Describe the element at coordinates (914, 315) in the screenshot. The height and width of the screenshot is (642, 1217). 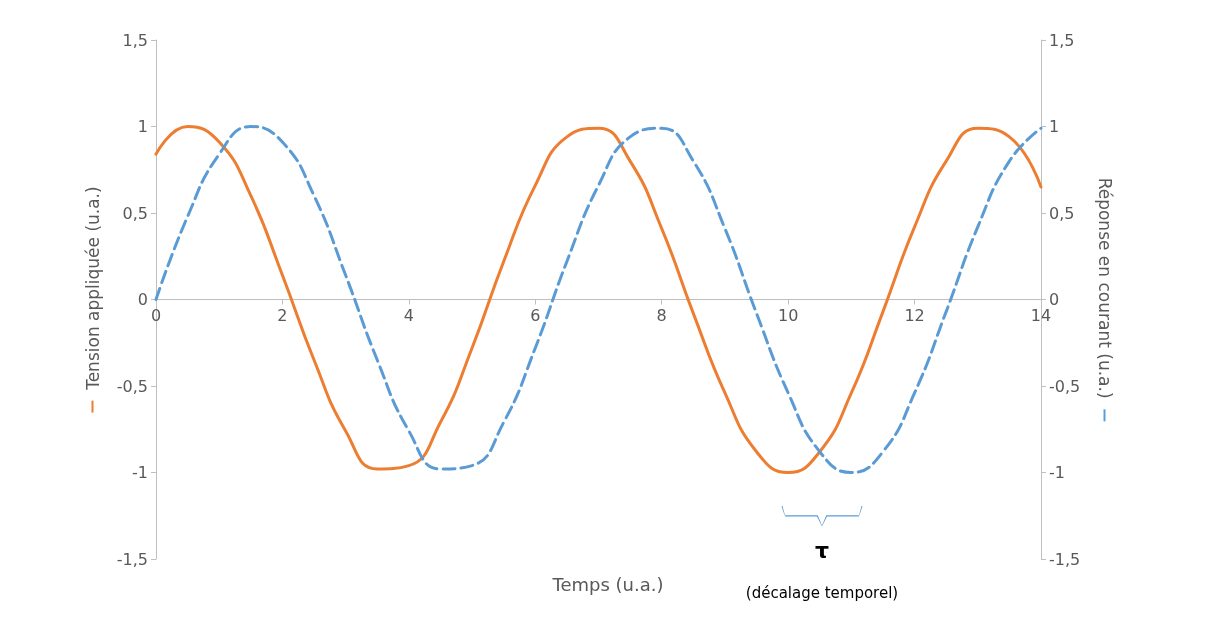
I see `x-tick-label: 12` at that location.